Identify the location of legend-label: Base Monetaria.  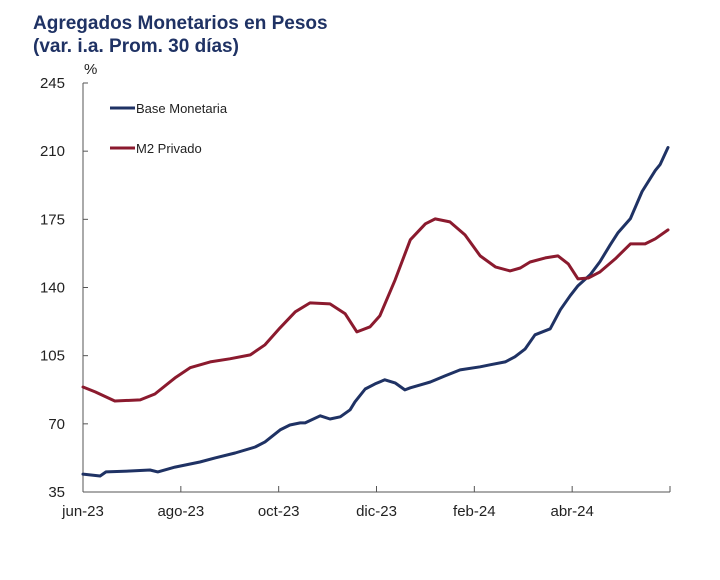
(182, 108).